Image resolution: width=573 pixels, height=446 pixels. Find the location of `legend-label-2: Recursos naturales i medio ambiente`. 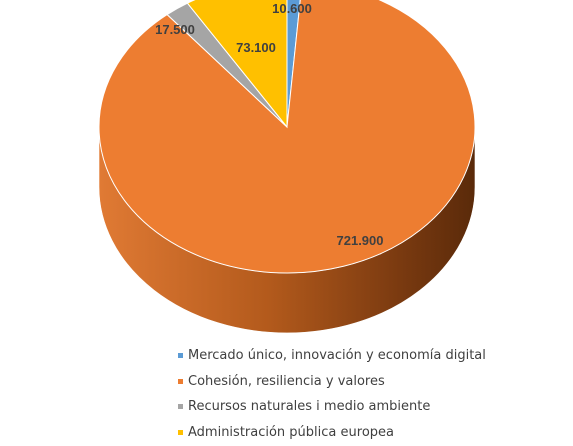

legend-label-2: Recursos naturales i medio ambiente is located at coordinates (309, 407).